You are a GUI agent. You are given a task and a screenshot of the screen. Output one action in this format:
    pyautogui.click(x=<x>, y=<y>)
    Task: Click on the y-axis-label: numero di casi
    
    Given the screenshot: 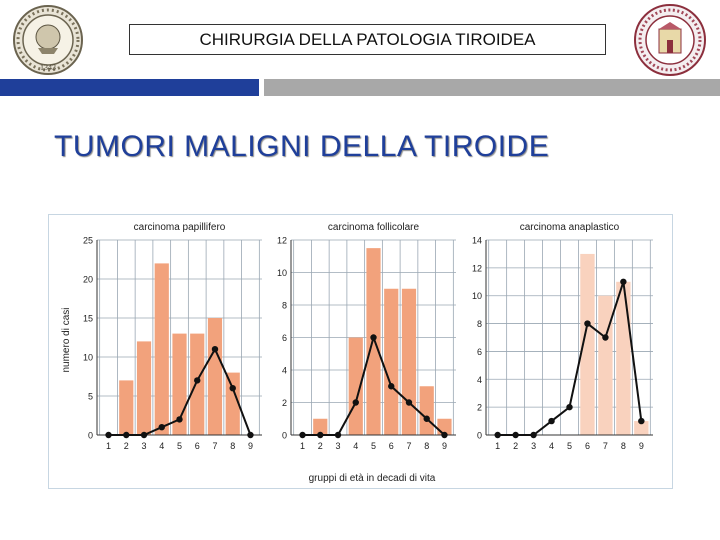 What is the action you would take?
    pyautogui.click(x=66, y=339)
    